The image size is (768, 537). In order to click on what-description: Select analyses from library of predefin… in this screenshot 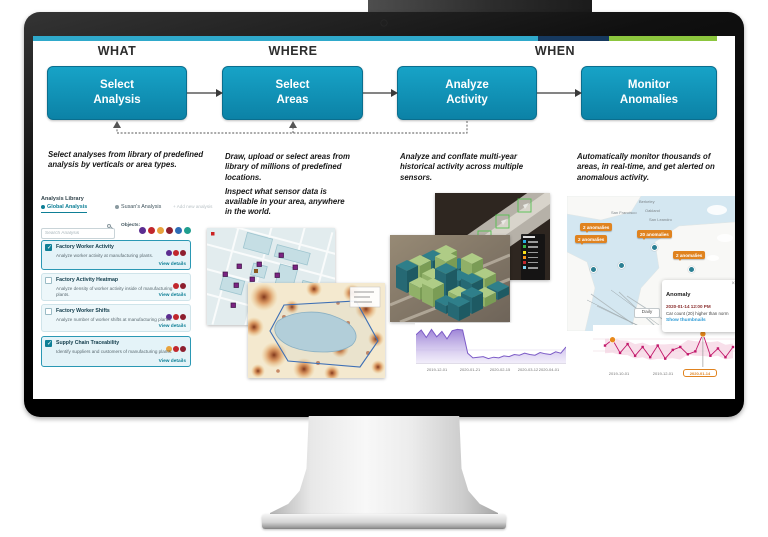, I will do `click(126, 160)`.